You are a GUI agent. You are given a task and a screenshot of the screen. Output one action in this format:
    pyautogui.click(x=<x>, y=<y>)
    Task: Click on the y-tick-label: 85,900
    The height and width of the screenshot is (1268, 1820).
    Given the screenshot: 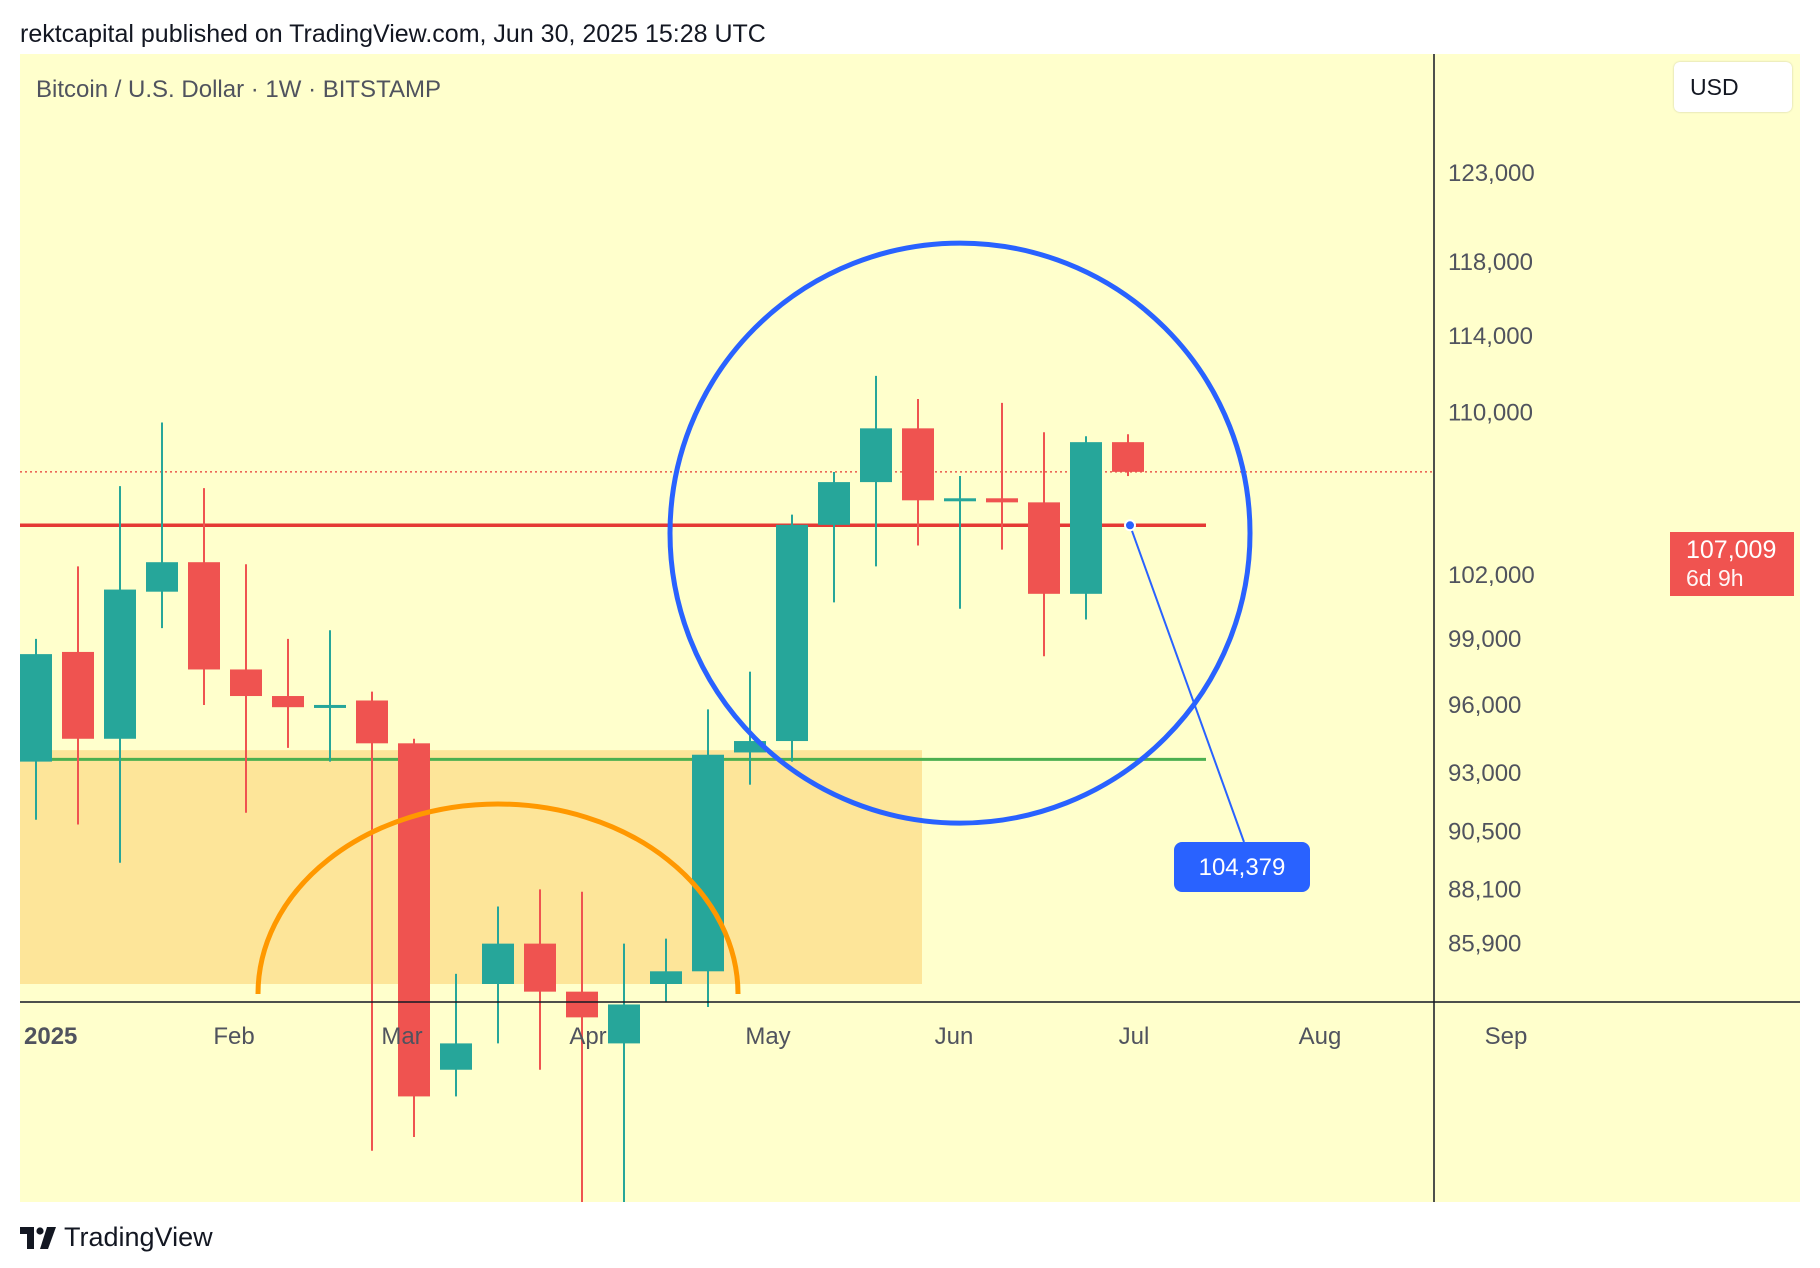 What is the action you would take?
    pyautogui.click(x=1484, y=944)
    